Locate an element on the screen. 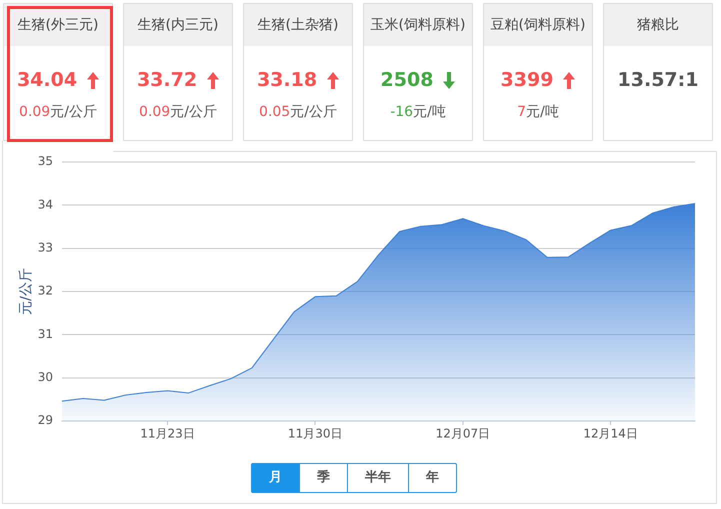 This screenshot has width=721, height=509. y-tick-label: 32 is located at coordinates (45, 291).